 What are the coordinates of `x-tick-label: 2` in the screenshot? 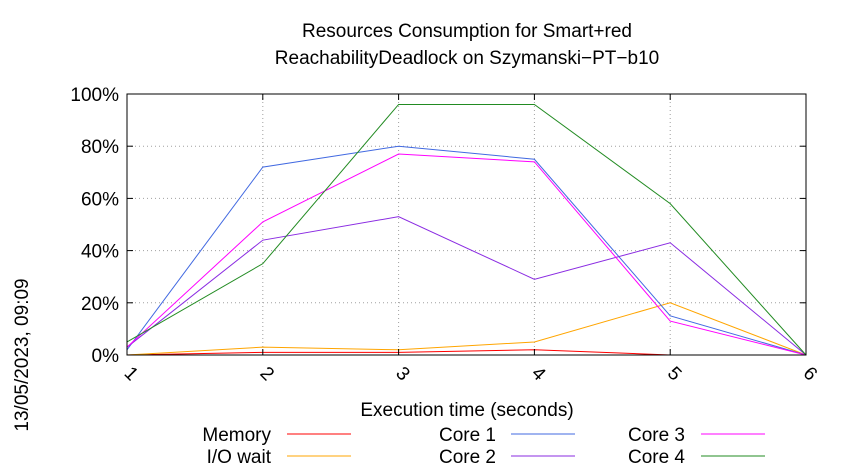 It's located at (267, 374).